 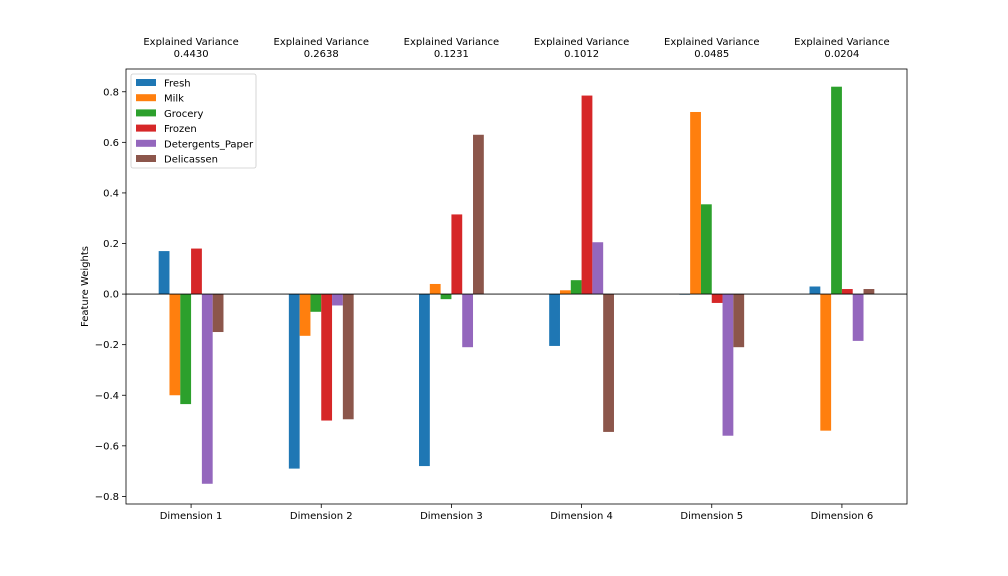 I want to click on bar-detergents-paper-dim1, so click(x=207, y=389).